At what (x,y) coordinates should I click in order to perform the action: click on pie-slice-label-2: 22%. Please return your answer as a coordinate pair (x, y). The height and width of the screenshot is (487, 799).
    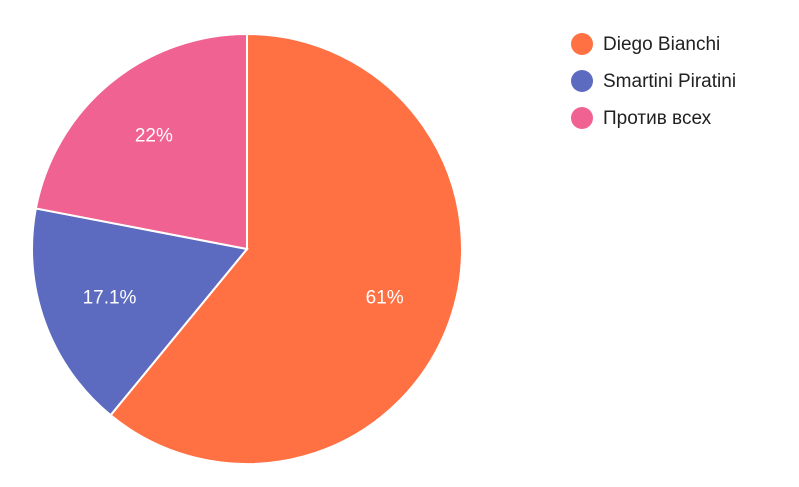
    Looking at the image, I should click on (154, 135).